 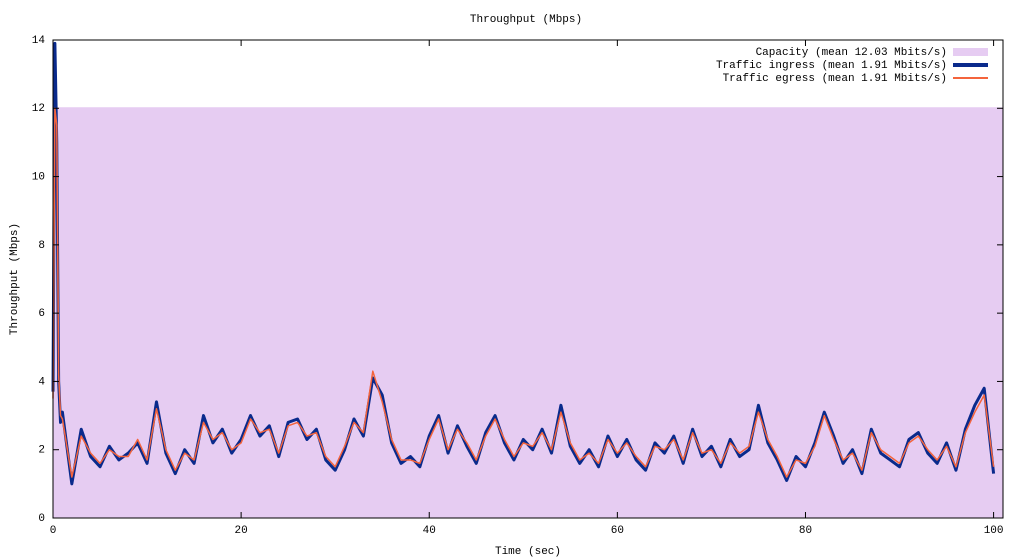 What do you see at coordinates (53, 531) in the screenshot?
I see `x-tick-label: 0` at bounding box center [53, 531].